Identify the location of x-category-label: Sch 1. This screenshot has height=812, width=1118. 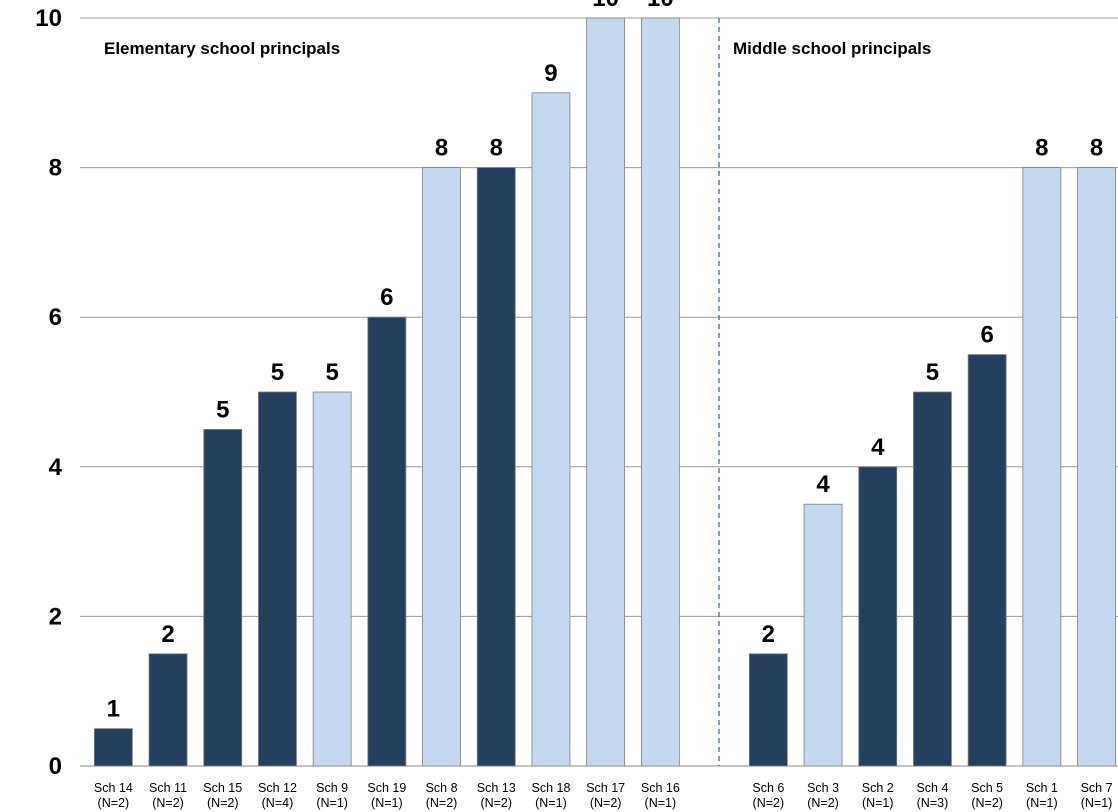
(1042, 788).